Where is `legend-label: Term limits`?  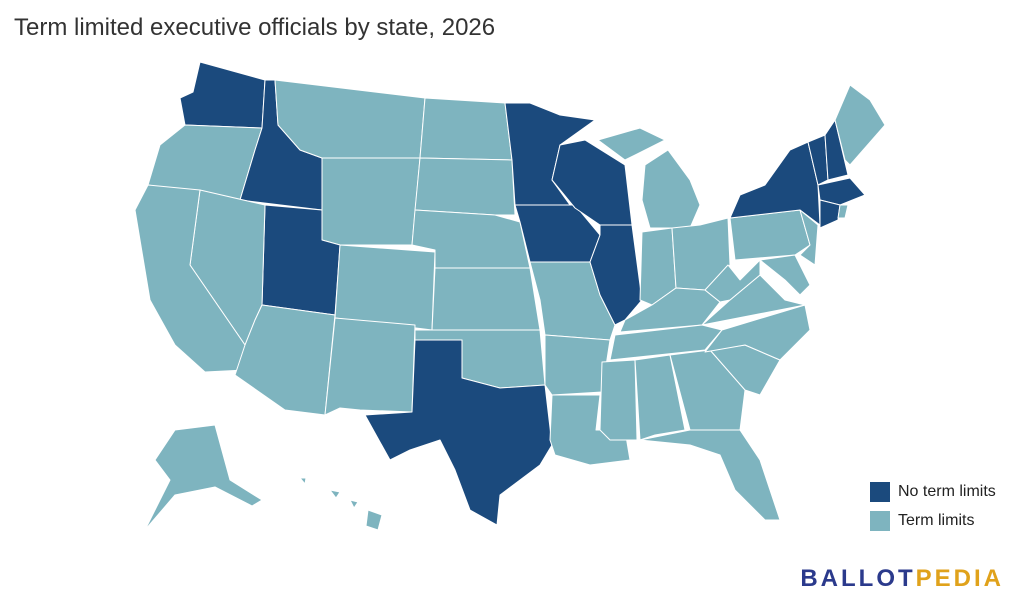 legend-label: Term limits is located at coordinates (936, 520).